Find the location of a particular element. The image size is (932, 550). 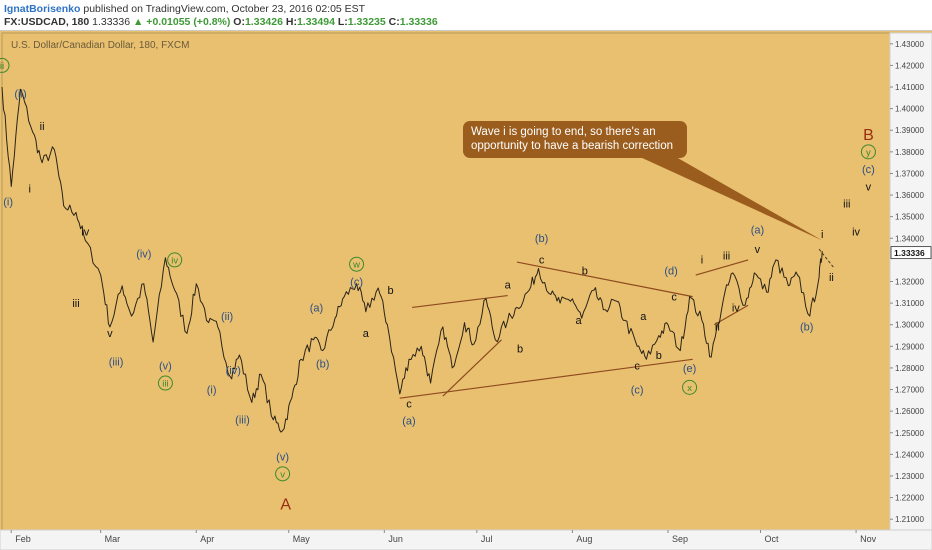

wave-label: (d) is located at coordinates (670, 272).